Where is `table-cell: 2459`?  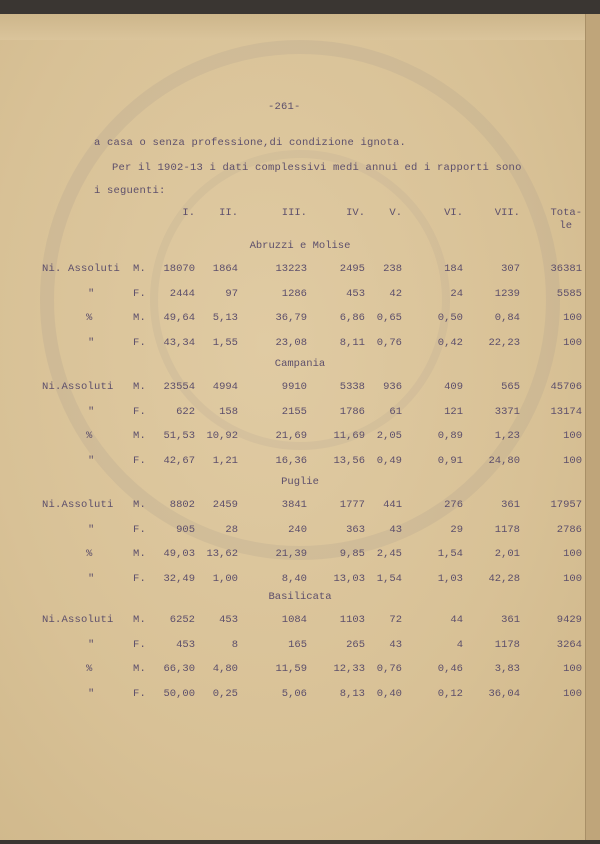
table-cell: 2459 is located at coordinates (225, 505).